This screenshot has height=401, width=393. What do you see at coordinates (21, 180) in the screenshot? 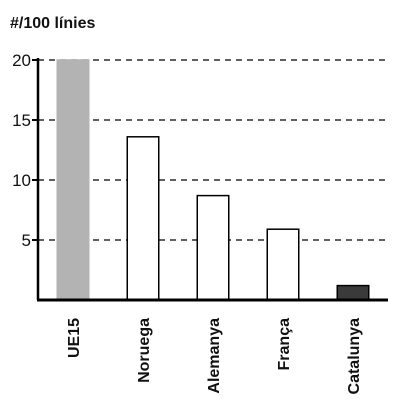
I see `y-tick-label: 10` at bounding box center [21, 180].